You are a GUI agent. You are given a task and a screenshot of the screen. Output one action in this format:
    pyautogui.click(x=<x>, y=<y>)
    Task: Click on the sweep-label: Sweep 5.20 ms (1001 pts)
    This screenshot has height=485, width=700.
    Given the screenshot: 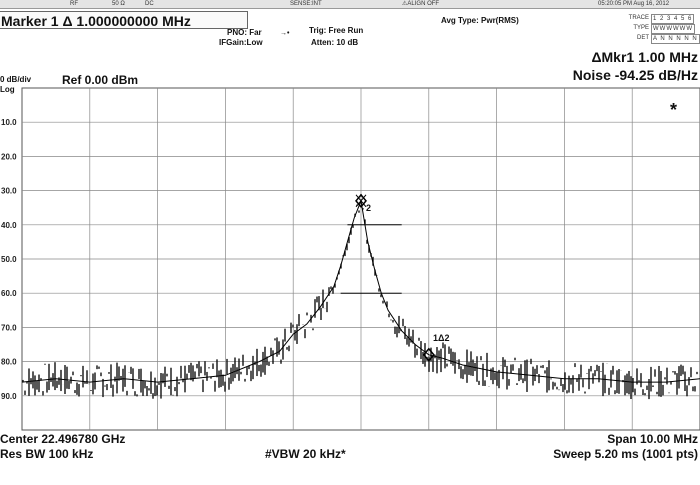 What is the action you would take?
    pyautogui.click(x=625, y=454)
    